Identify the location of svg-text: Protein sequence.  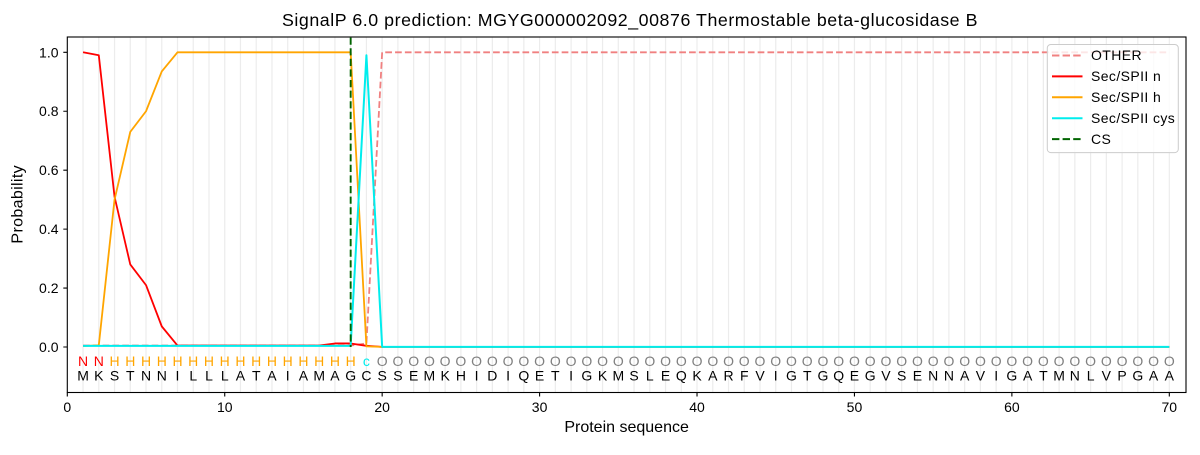
(626, 427).